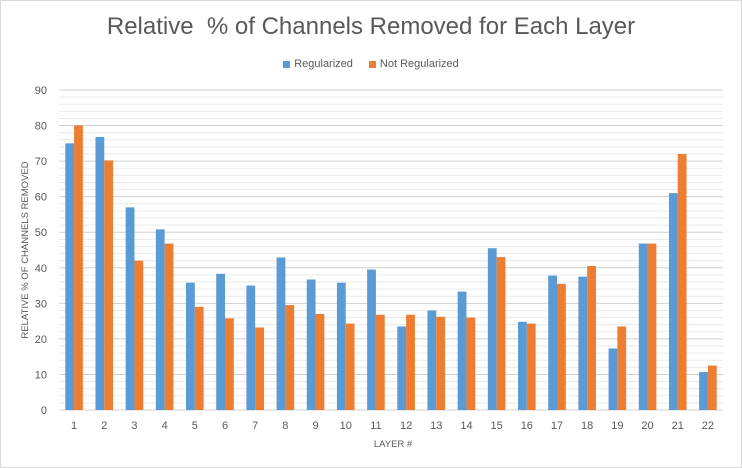 The height and width of the screenshot is (468, 742). I want to click on x-tick-label: 16, so click(527, 426).